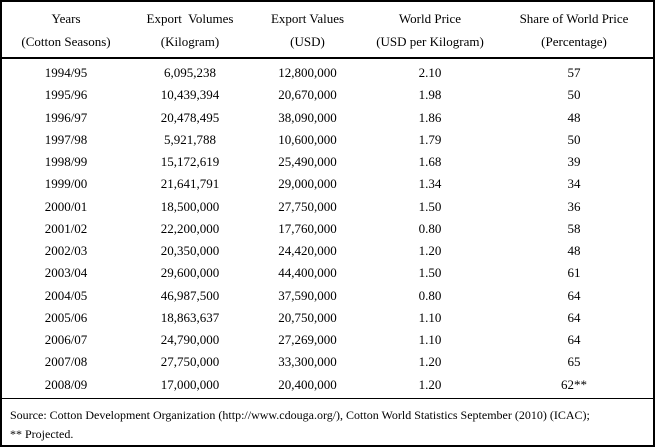  I want to click on cell-world-price: 1.68, so click(430, 161).